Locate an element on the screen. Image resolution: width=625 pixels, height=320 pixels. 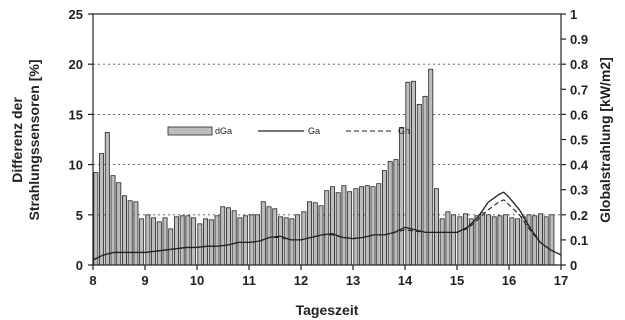
legend-label-ga: Ga is located at coordinates (314, 131).